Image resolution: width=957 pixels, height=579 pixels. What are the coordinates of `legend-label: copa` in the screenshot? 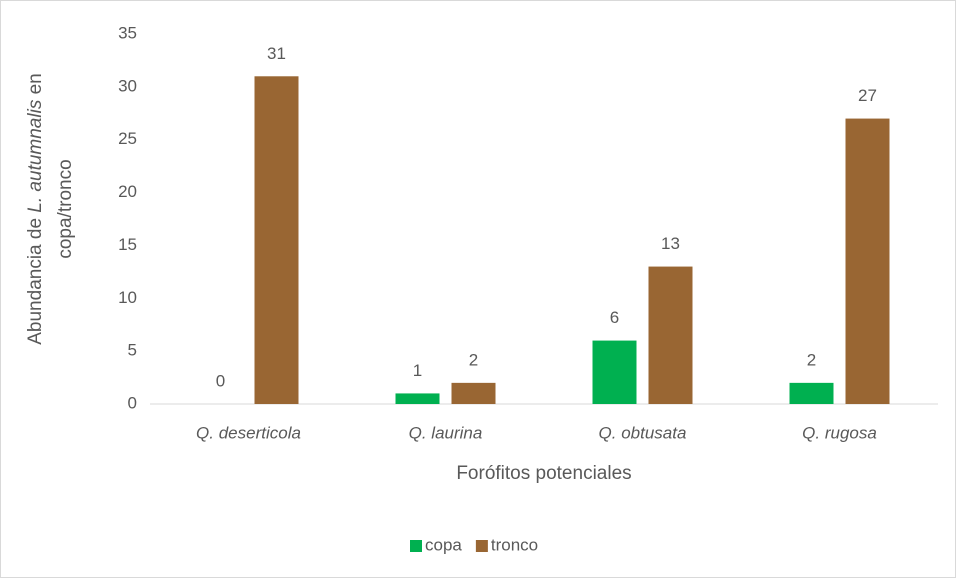 It's located at (443, 544).